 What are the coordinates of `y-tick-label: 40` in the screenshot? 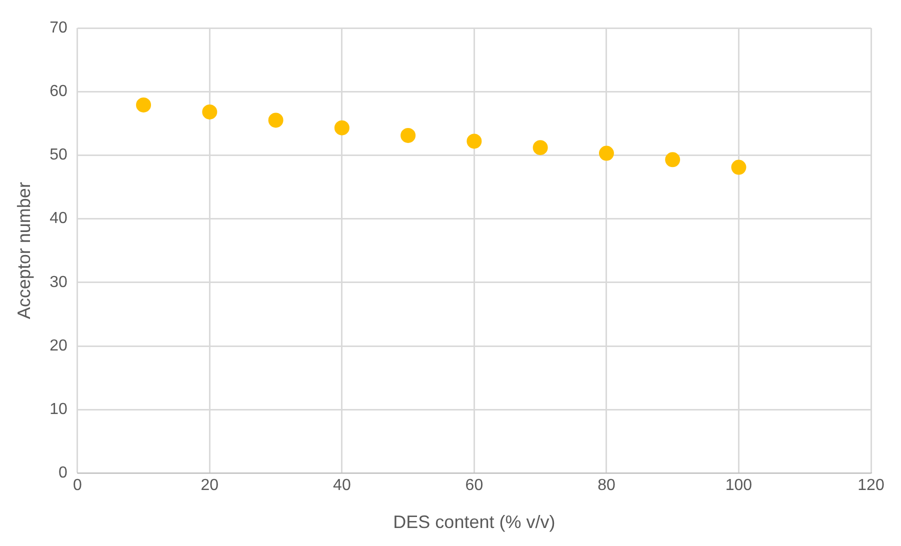 It's located at (59, 219).